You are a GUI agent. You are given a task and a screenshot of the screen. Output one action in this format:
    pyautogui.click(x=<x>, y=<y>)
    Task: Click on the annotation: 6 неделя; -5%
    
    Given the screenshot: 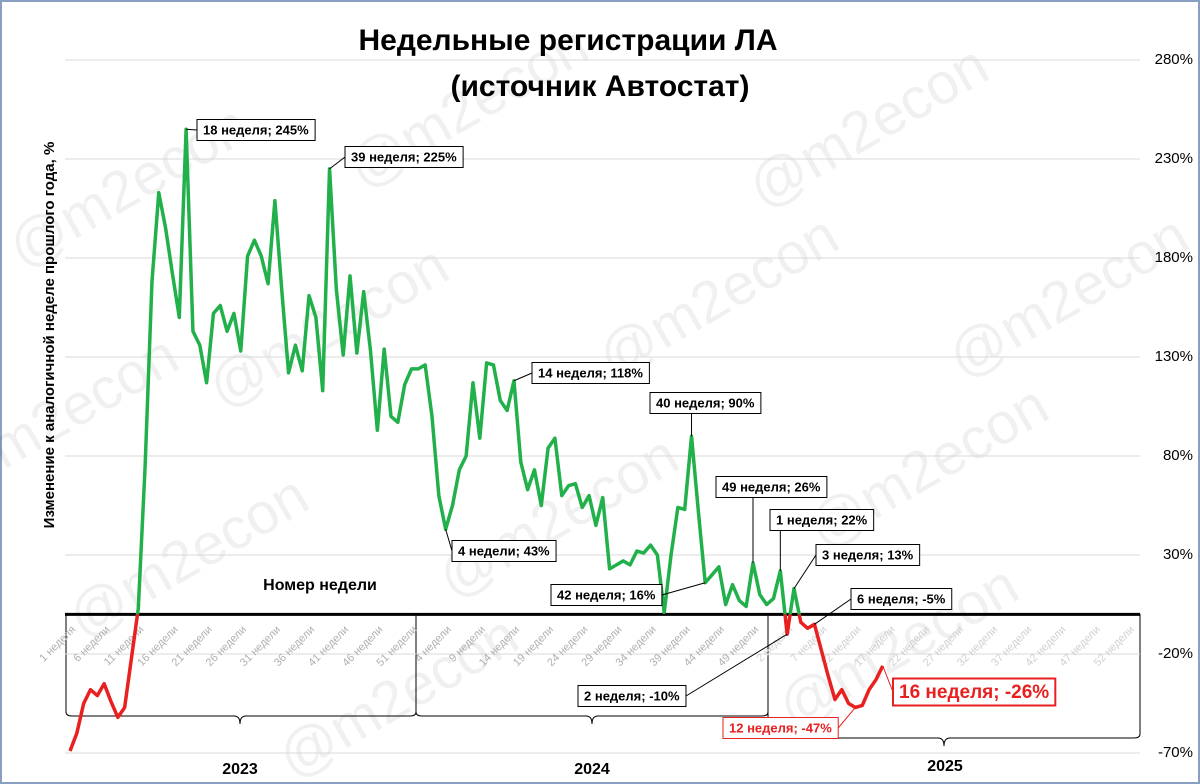 What is the action you would take?
    pyautogui.click(x=883, y=606)
    